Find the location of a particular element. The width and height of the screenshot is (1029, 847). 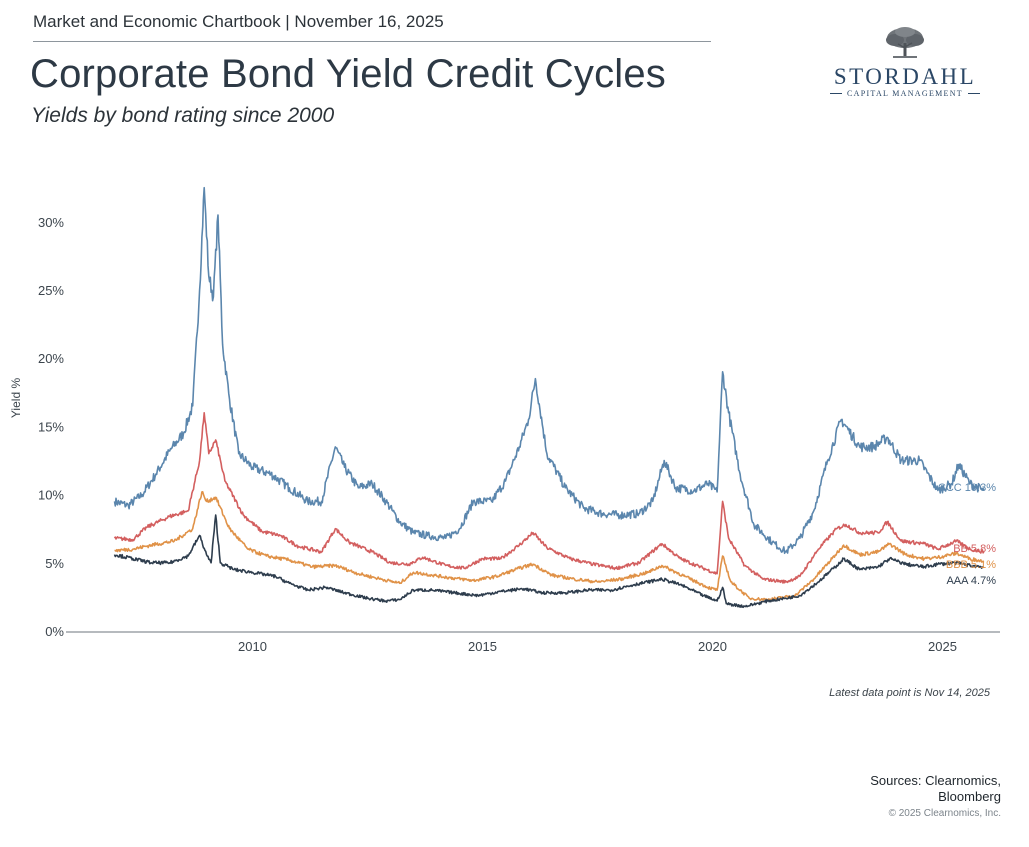

logo-tagline-row: CAPITAL MANAGEMENT is located at coordinates (905, 93).